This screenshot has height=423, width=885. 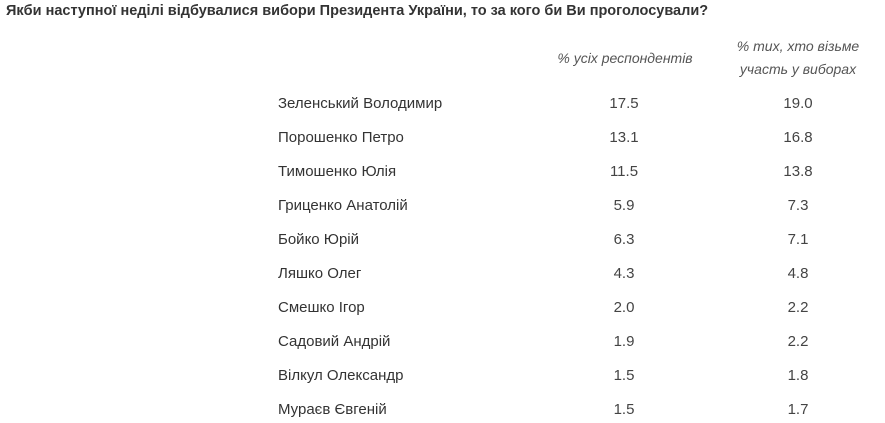 I want to click on percent-voters: 1.8, so click(x=798, y=375).